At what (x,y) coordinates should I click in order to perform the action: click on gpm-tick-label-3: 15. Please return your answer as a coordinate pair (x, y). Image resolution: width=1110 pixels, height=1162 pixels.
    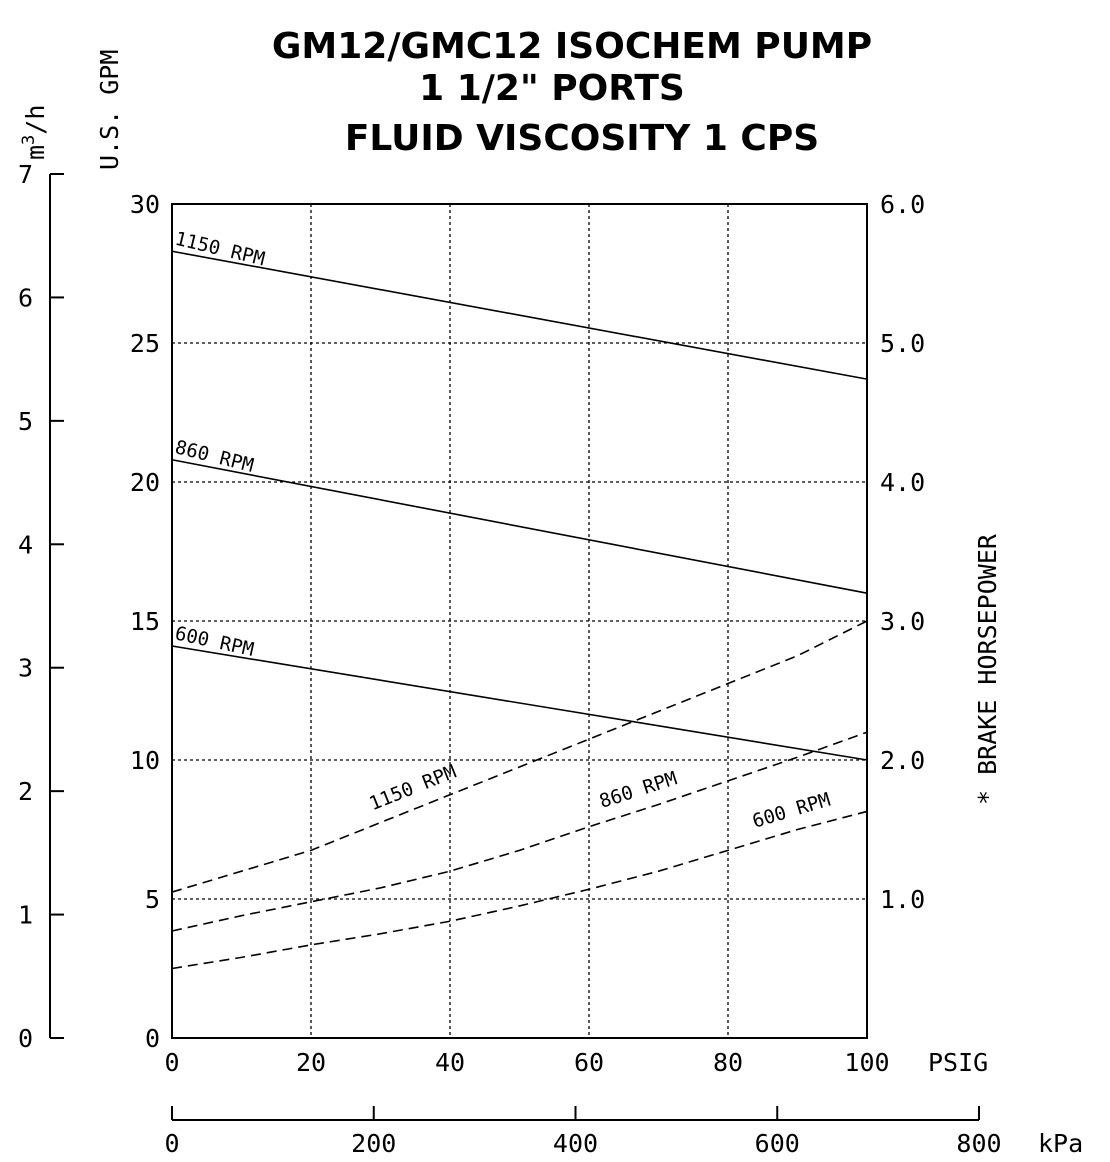
    Looking at the image, I should click on (145, 621).